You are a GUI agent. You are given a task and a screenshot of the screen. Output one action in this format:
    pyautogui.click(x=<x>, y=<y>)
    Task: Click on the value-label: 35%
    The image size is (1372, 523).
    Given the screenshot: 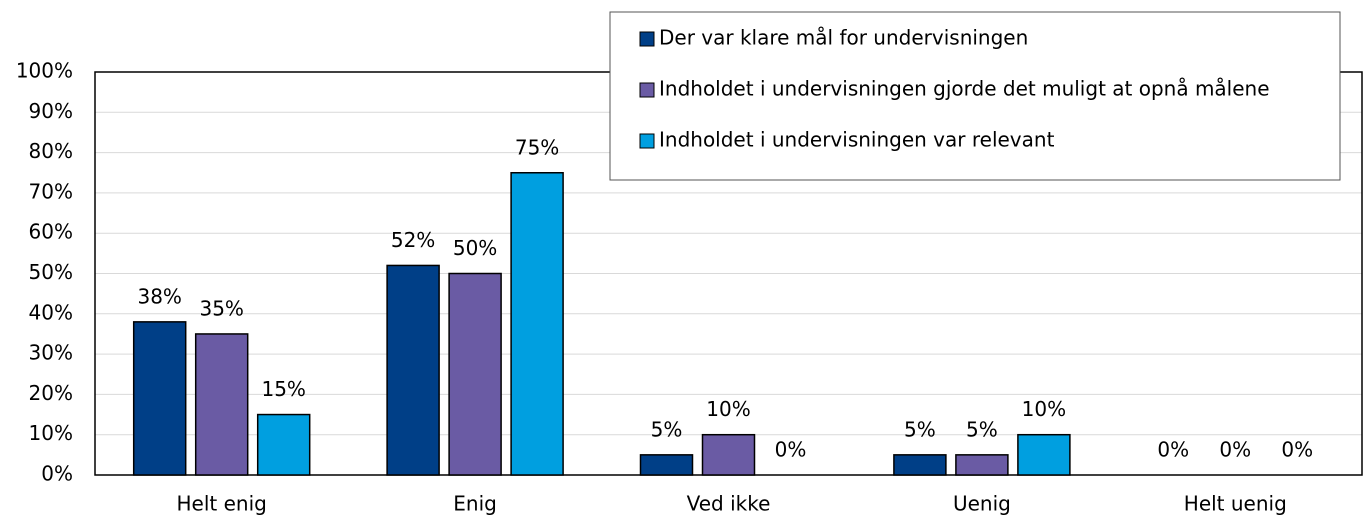 What is the action you would take?
    pyautogui.click(x=221, y=308)
    